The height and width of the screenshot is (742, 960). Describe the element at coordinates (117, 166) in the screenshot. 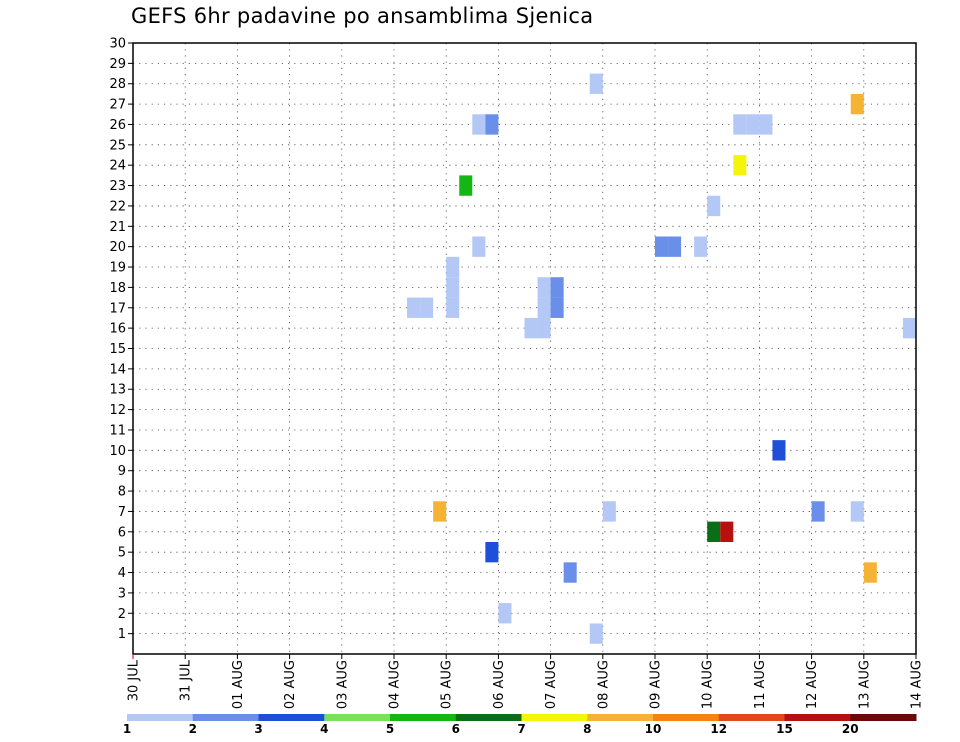

I see `y-tick-label: 24` at that location.